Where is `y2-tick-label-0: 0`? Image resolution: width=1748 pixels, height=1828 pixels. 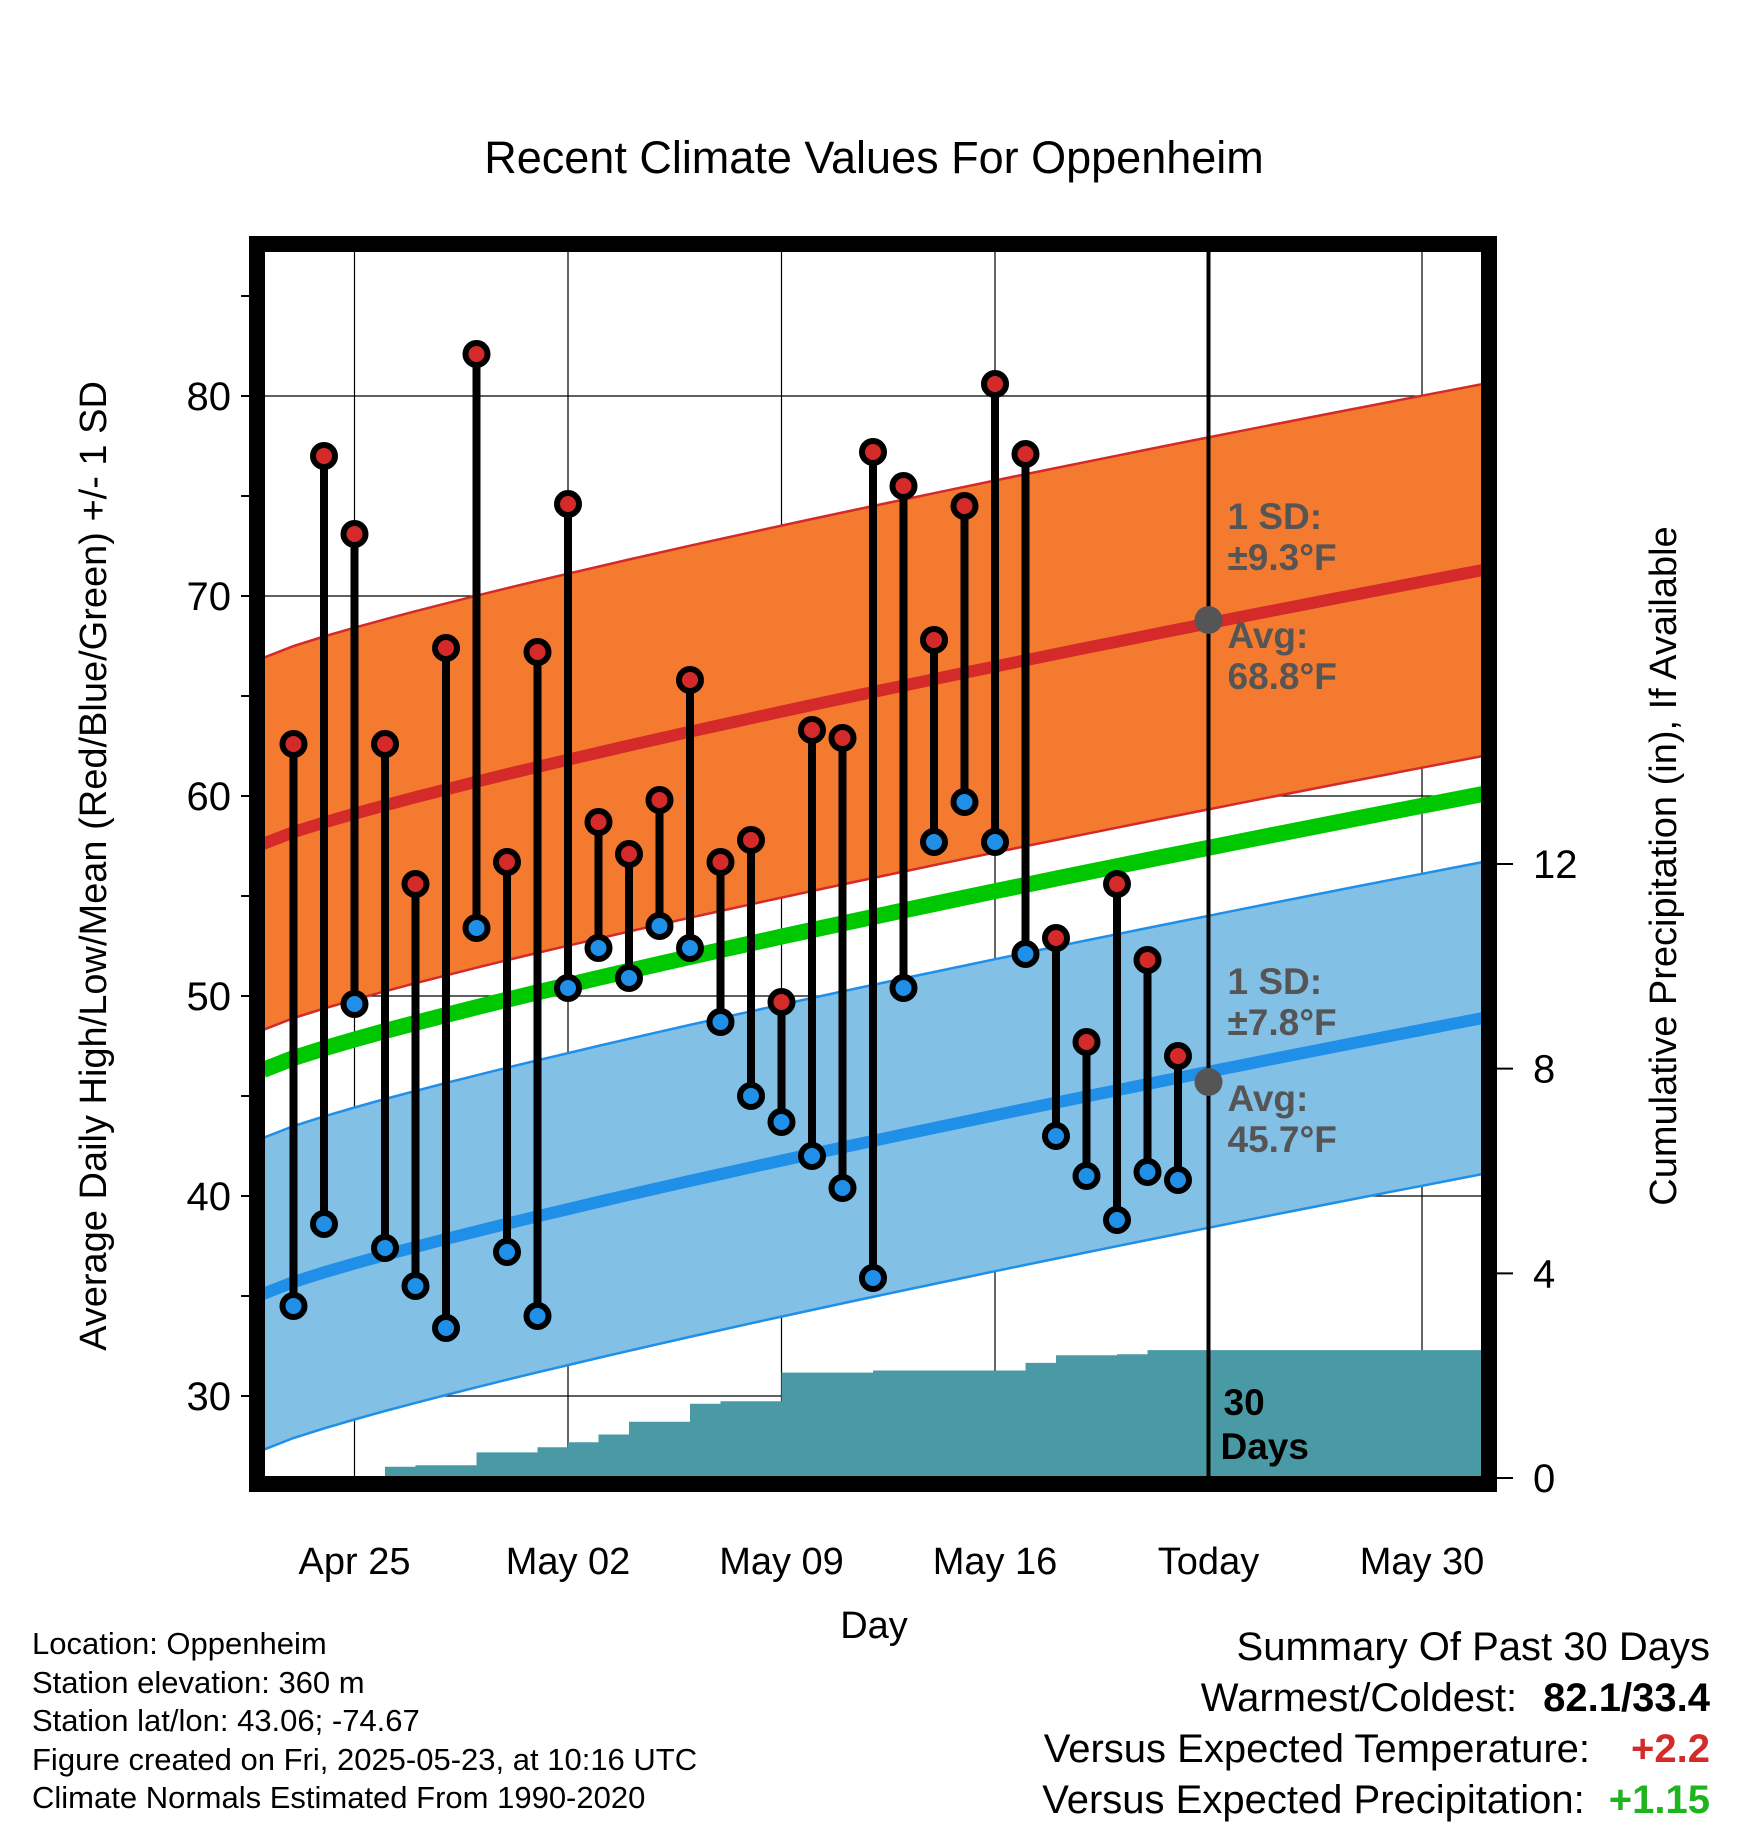 y2-tick-label-0: 0 is located at coordinates (1544, 1479).